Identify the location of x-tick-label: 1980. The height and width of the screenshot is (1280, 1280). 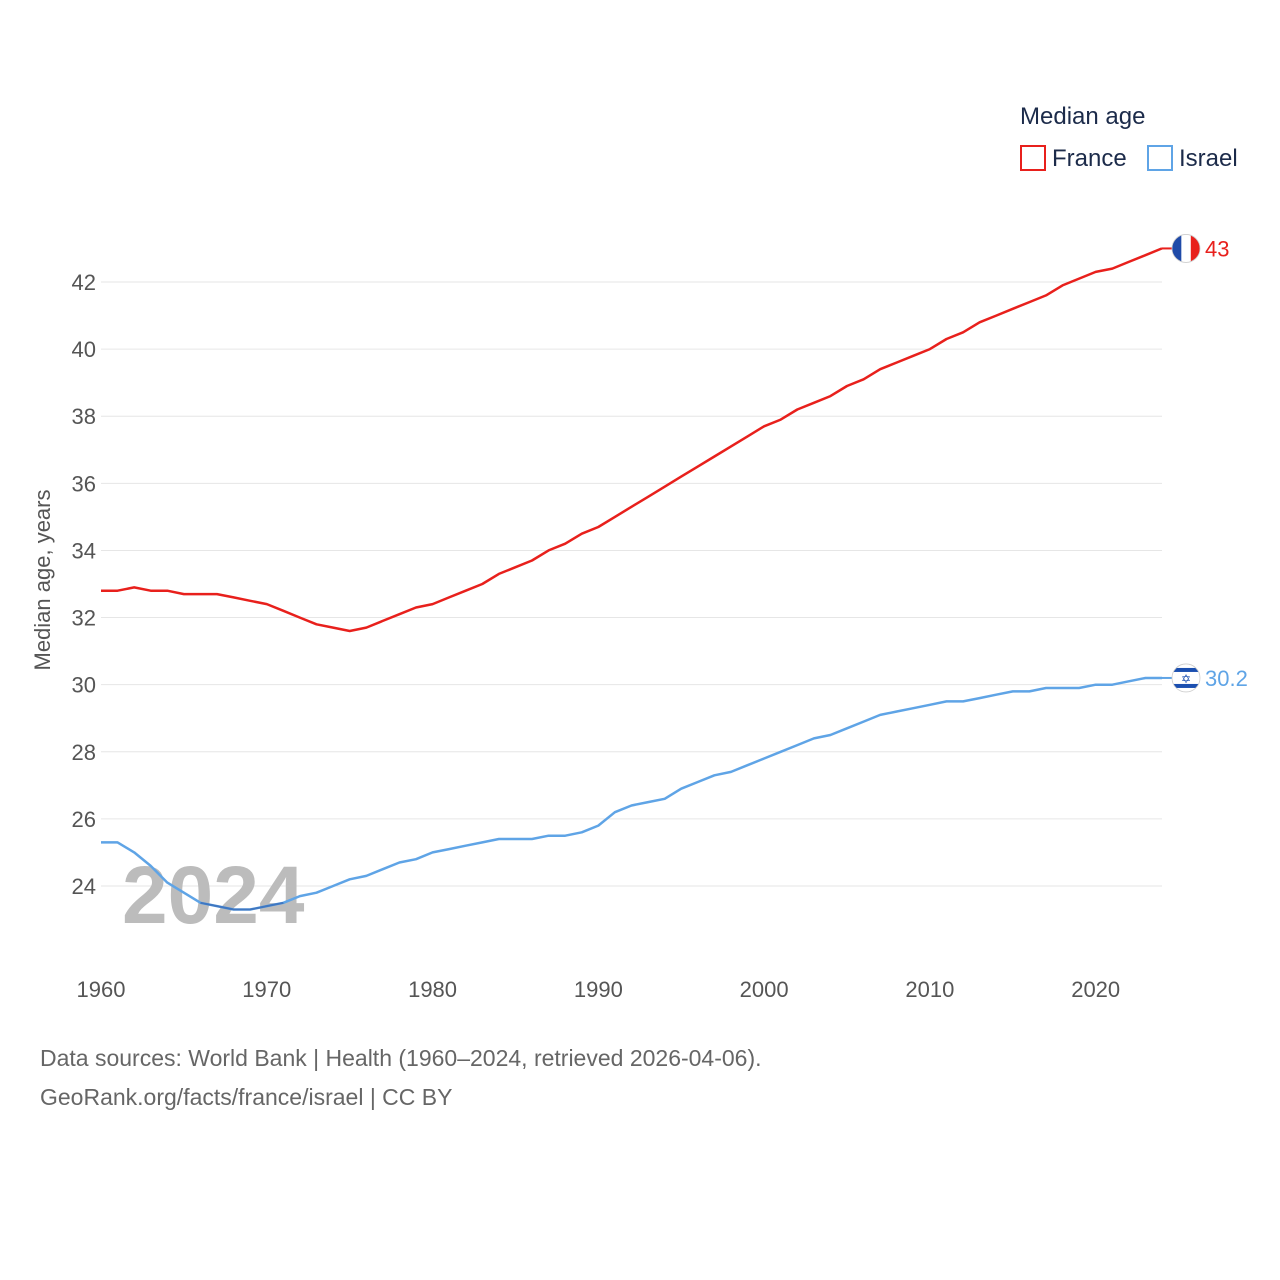
(432, 989).